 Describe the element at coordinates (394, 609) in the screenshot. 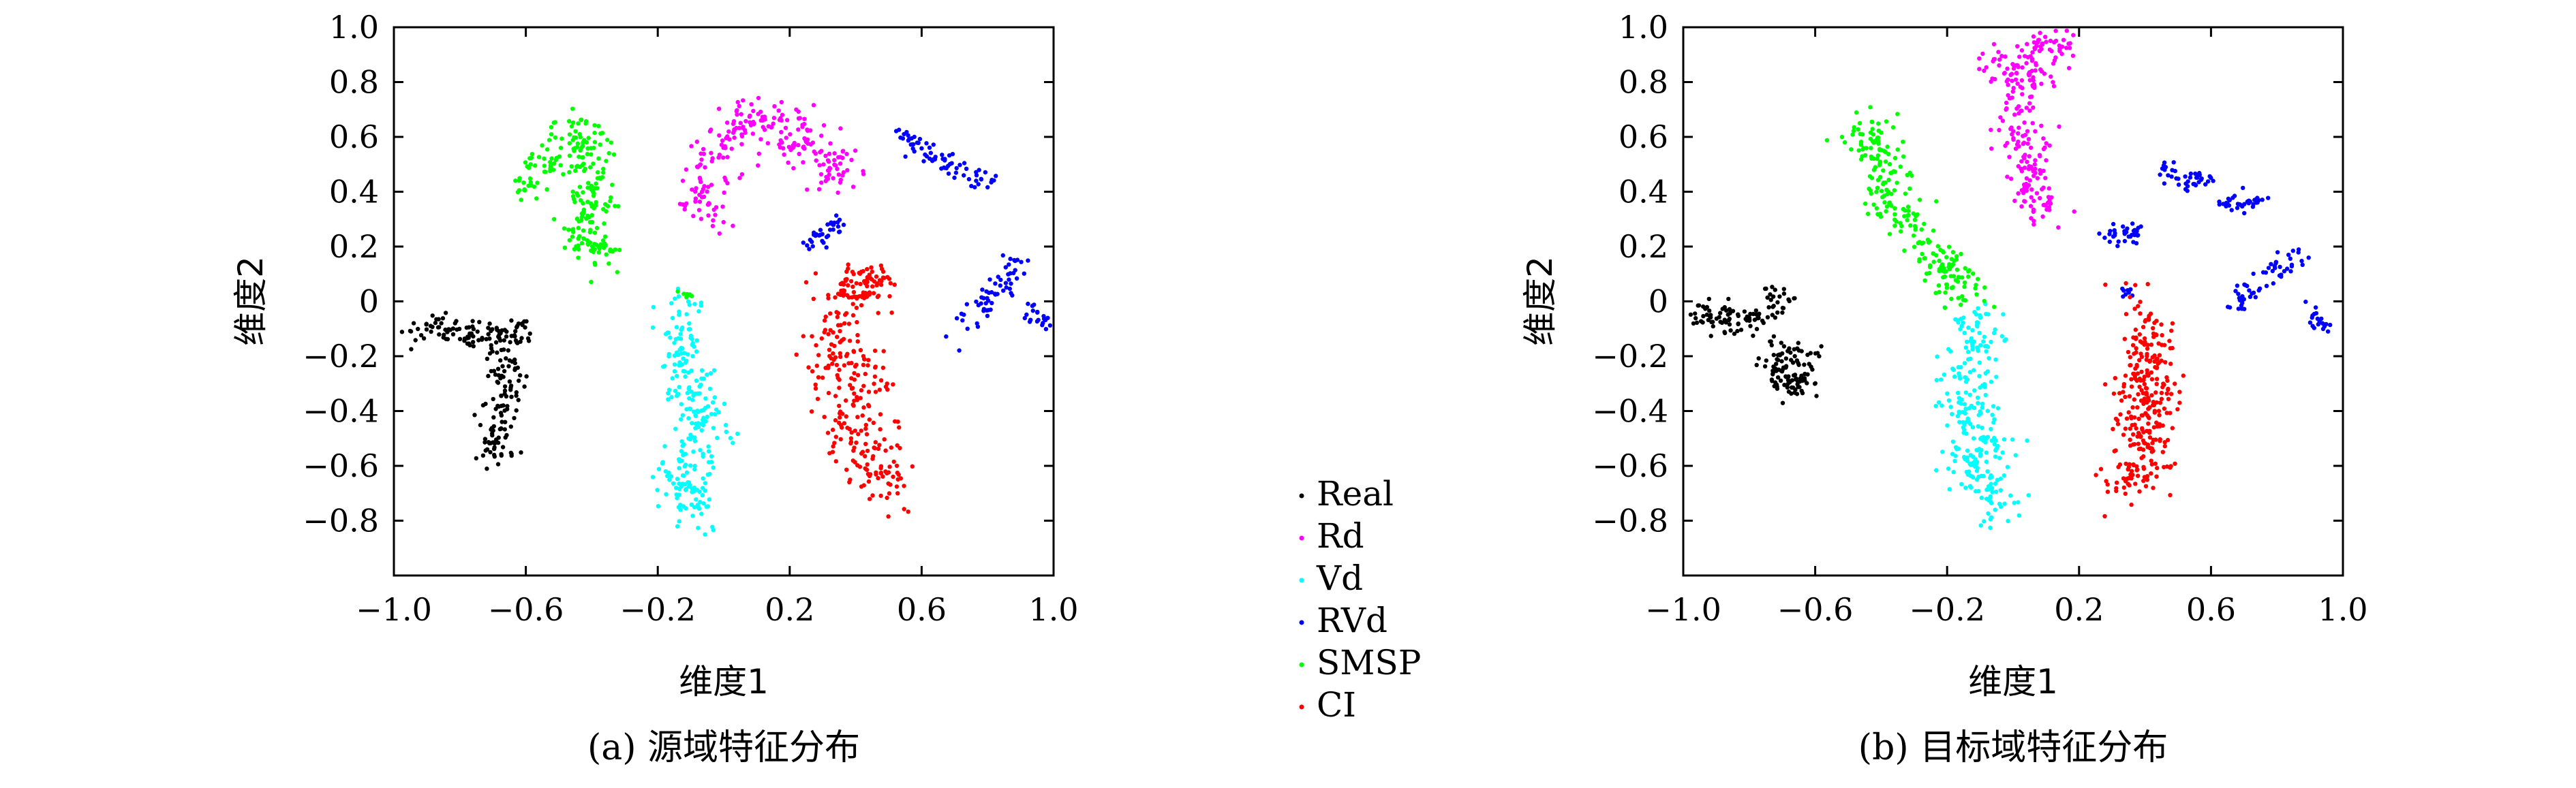

I see `x-tick-label: −1.0` at that location.